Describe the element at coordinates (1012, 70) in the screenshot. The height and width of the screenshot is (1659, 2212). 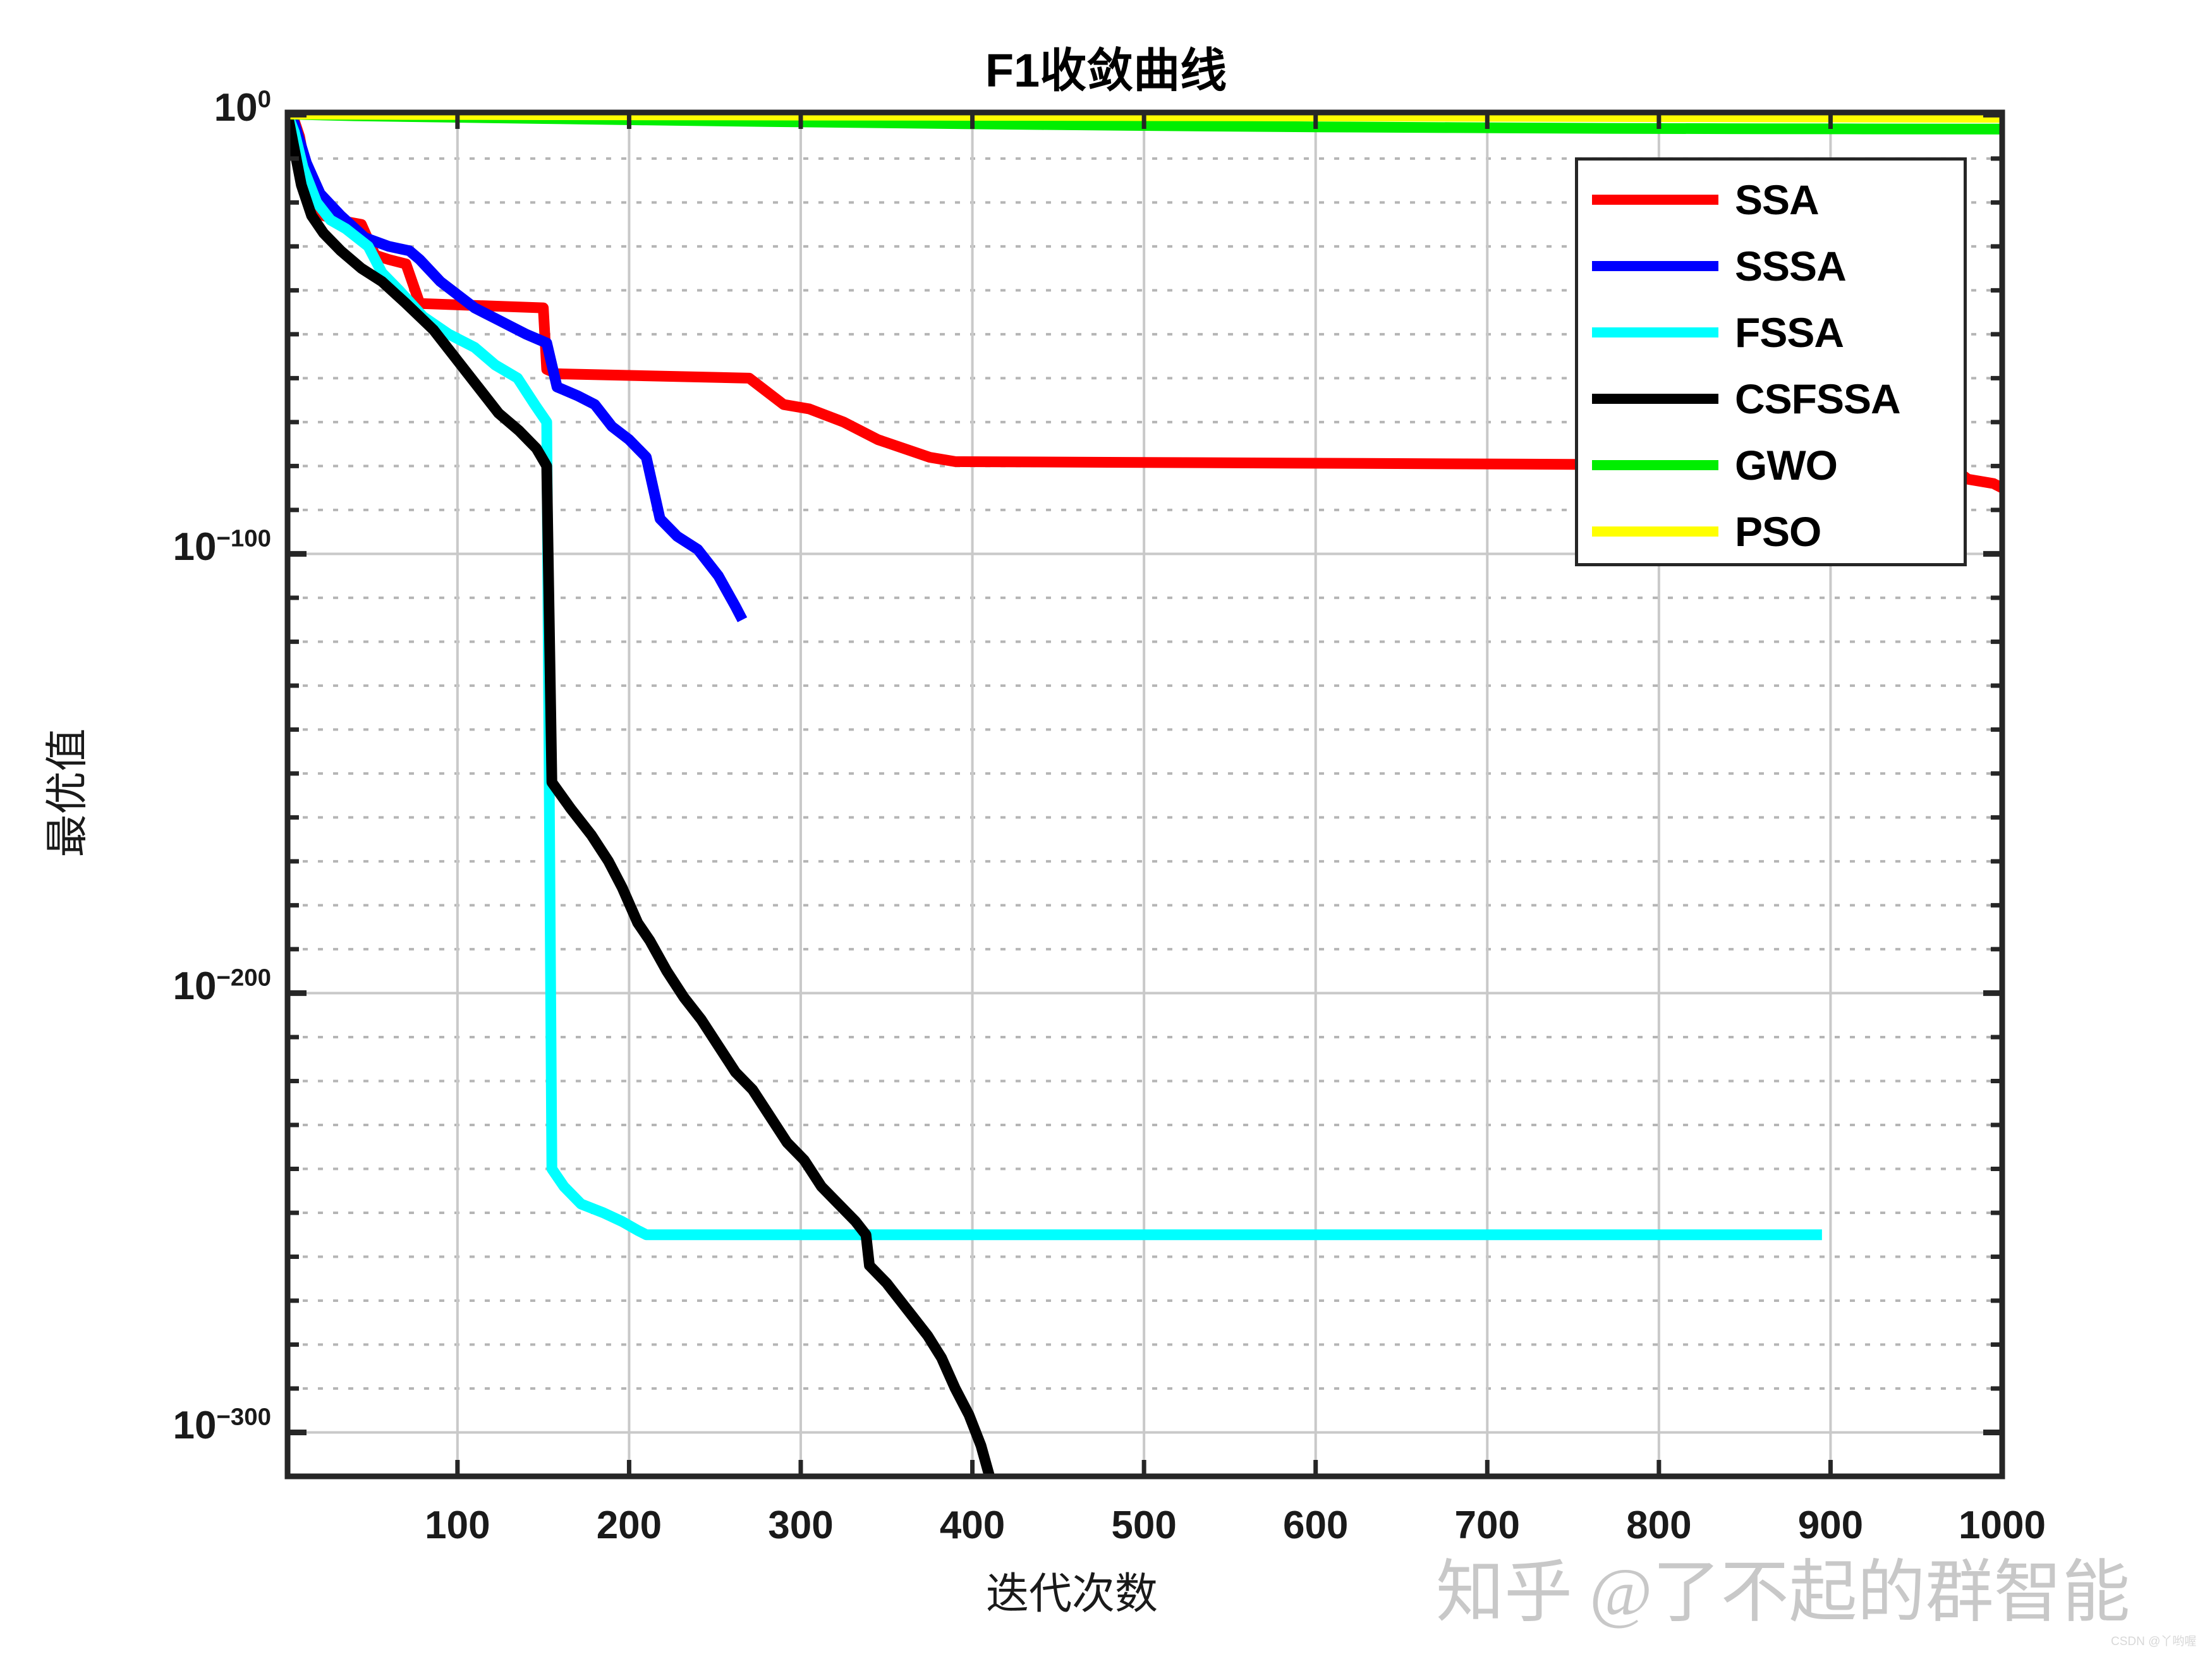
I see `chart-title-latin: F1` at that location.